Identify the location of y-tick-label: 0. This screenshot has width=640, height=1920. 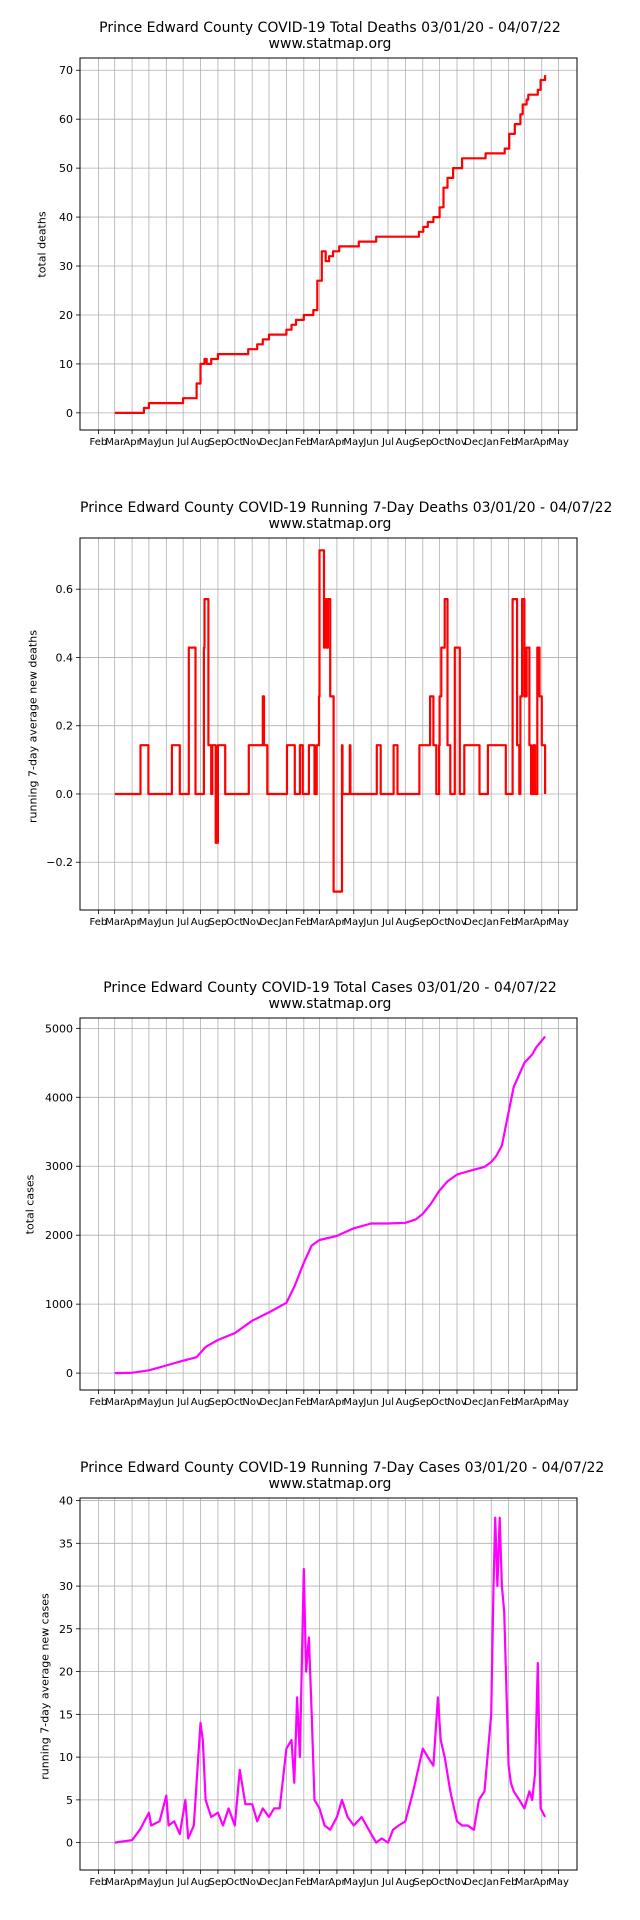
(69, 1843).